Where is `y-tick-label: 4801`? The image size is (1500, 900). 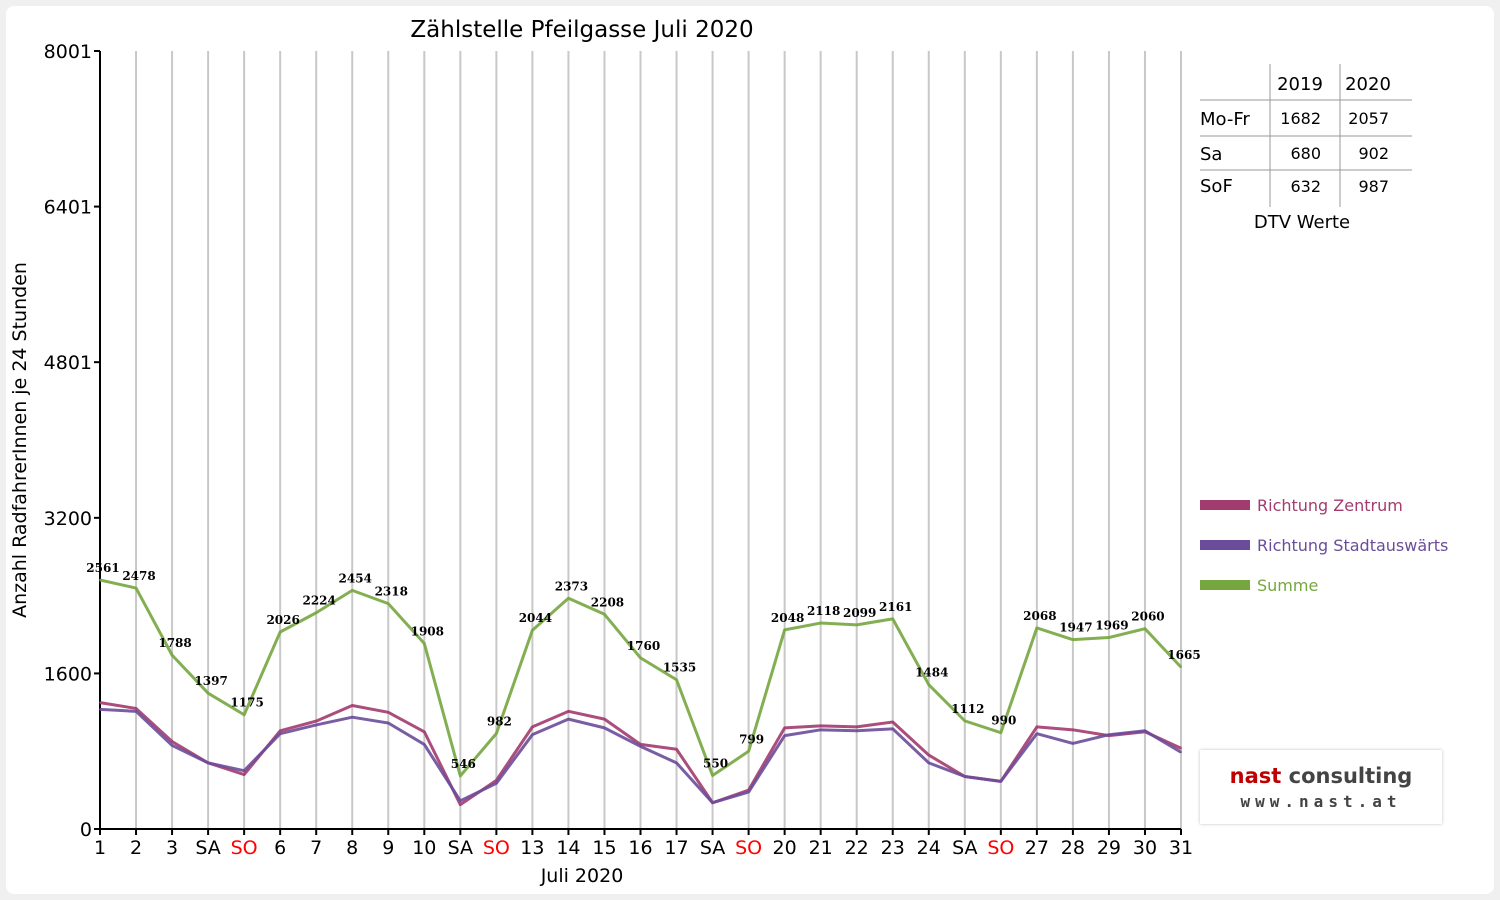
y-tick-label: 4801 is located at coordinates (68, 363).